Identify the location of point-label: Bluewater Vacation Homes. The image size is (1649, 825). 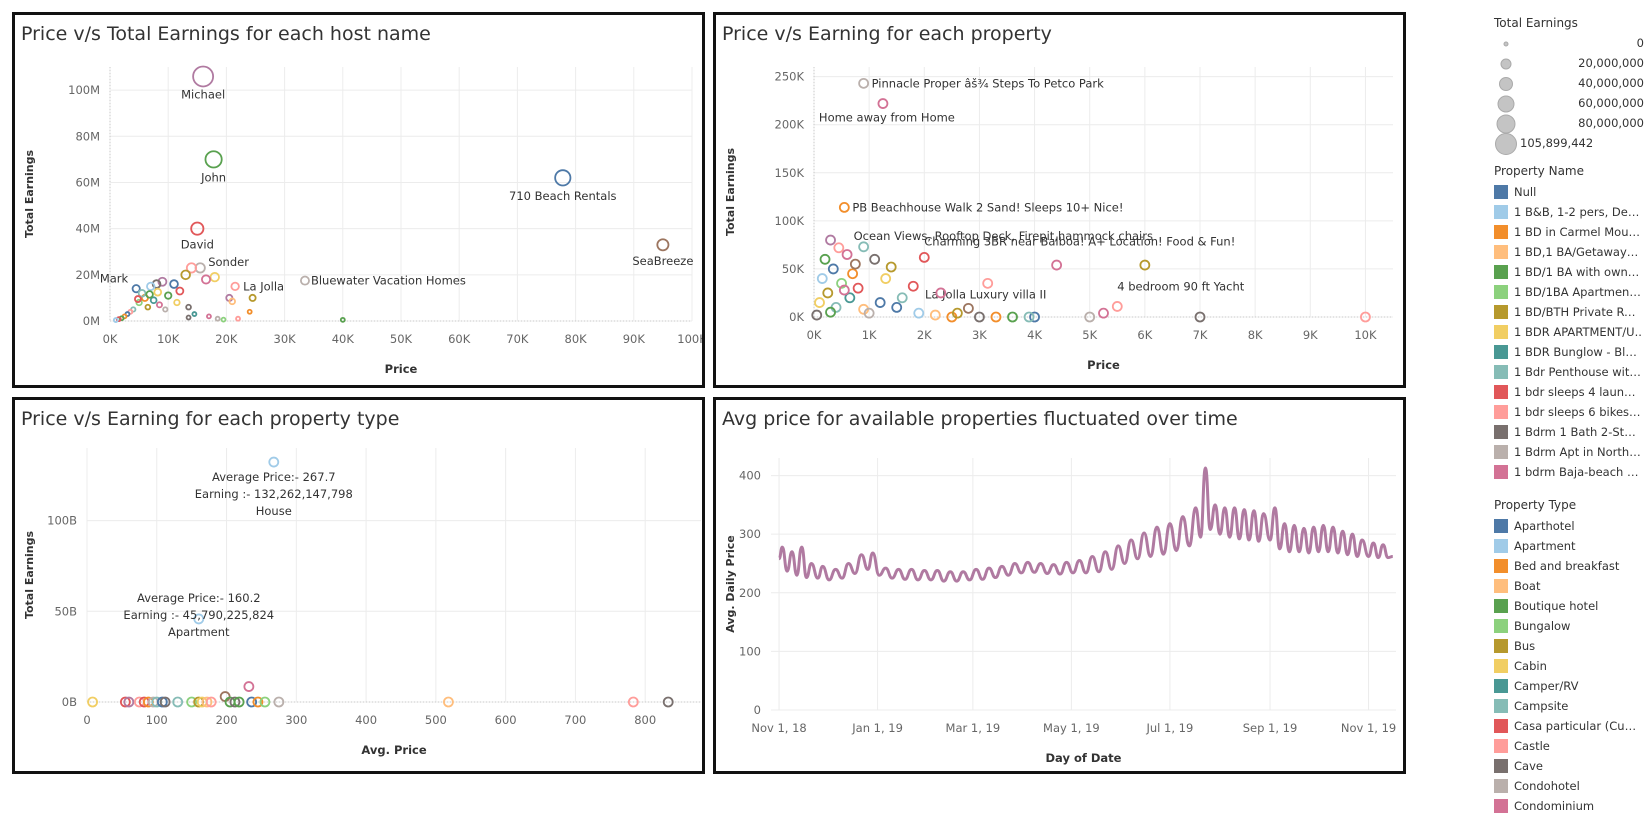
(388, 281).